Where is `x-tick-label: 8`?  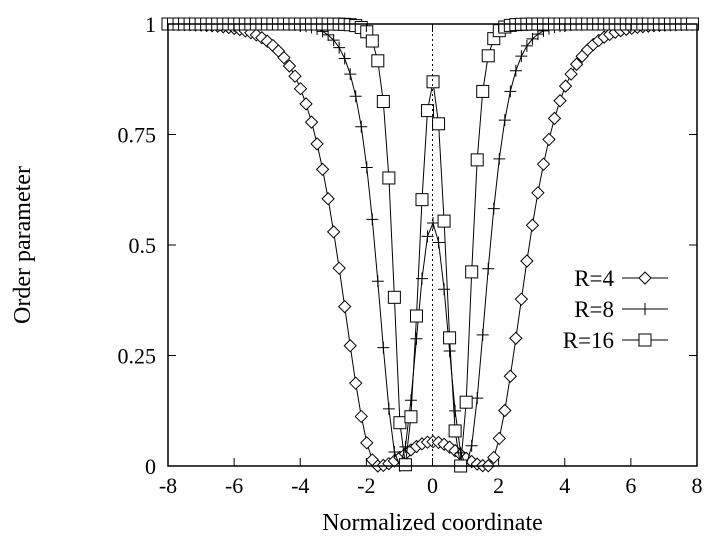
x-tick-label: 8 is located at coordinates (697, 485).